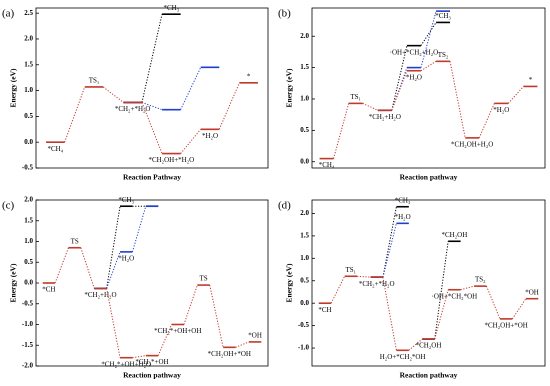 This screenshot has width=550, height=386. What do you see at coordinates (171, 160) in the screenshot?
I see `state-label: *CH₂OH+*H₂O` at bounding box center [171, 160].